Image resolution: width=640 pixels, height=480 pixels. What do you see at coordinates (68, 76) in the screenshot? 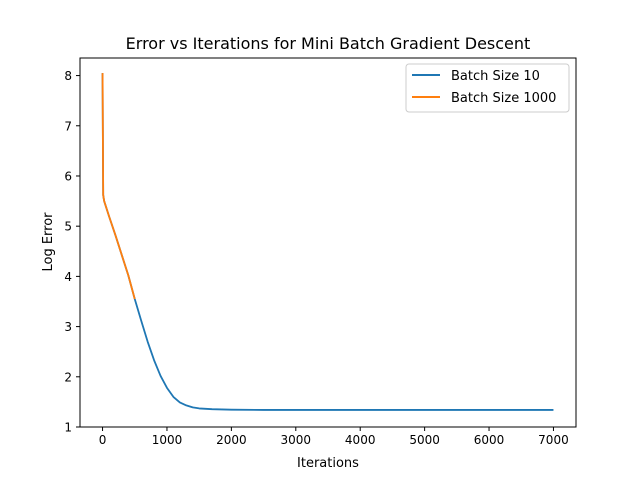
I see `y-tick-label: 8` at bounding box center [68, 76].